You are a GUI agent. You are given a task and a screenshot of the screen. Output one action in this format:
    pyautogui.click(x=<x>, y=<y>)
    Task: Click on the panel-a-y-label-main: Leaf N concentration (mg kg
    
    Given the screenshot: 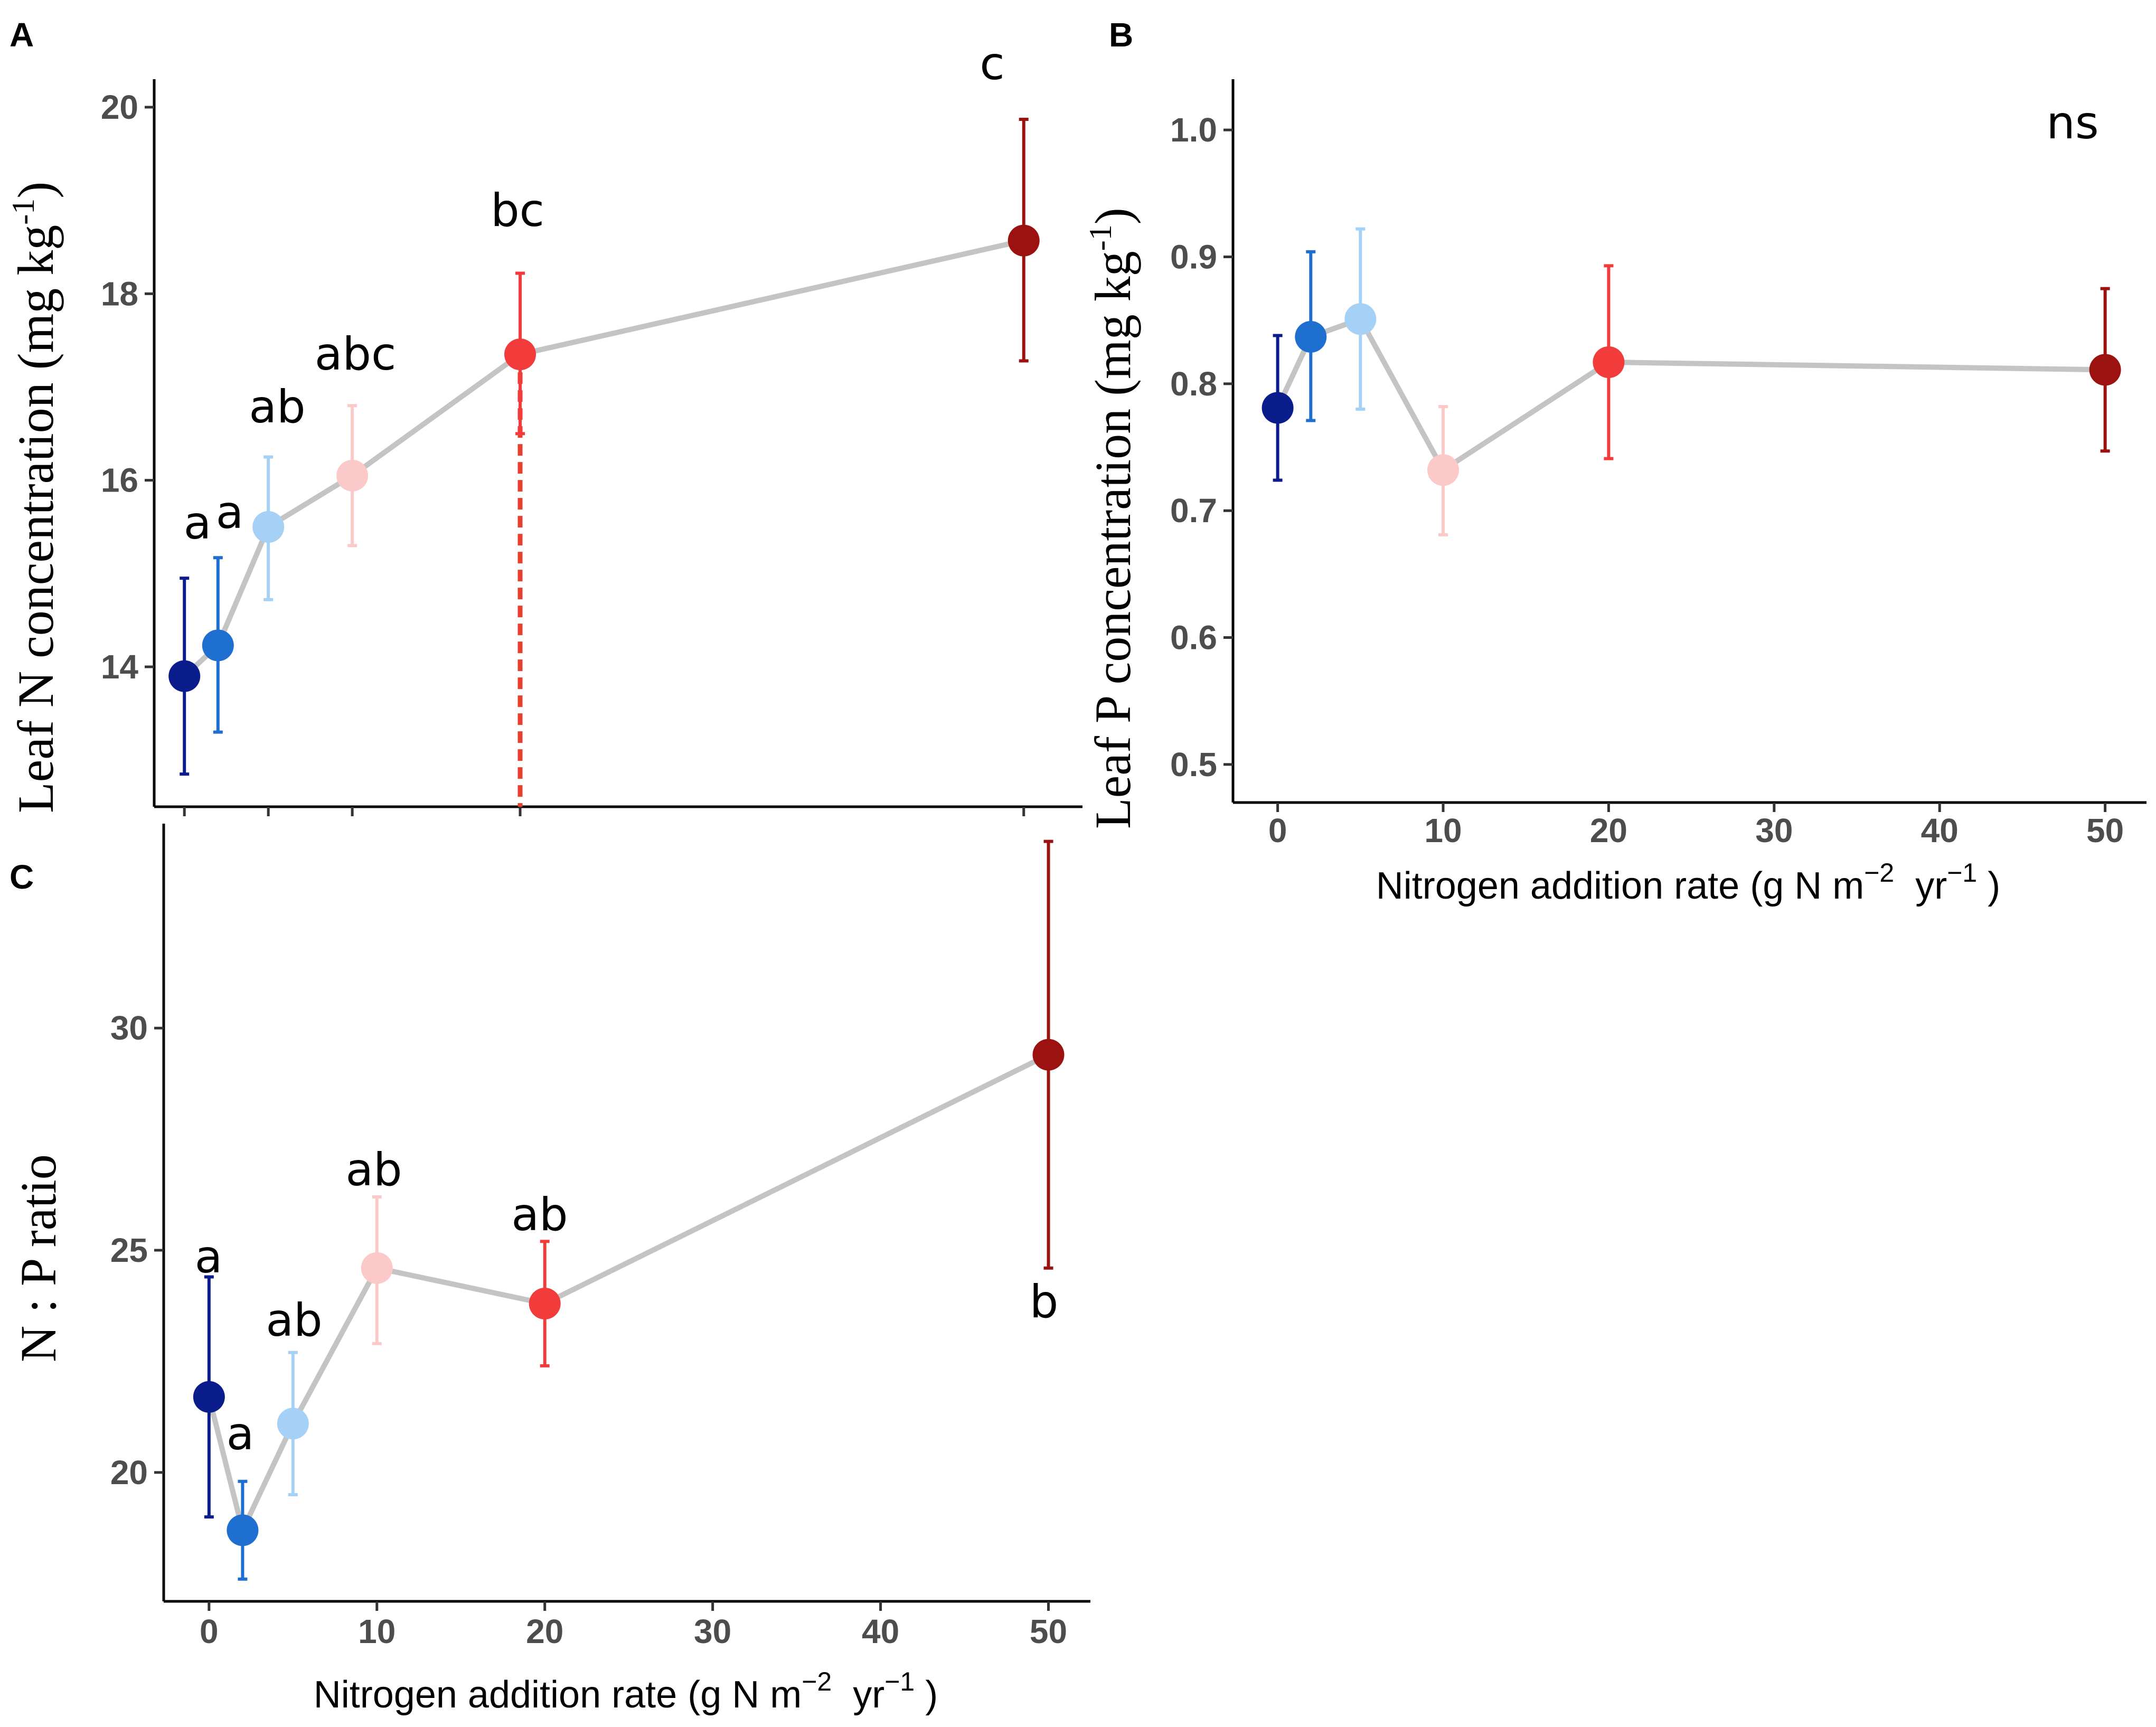 What is the action you would take?
    pyautogui.click(x=35, y=519)
    